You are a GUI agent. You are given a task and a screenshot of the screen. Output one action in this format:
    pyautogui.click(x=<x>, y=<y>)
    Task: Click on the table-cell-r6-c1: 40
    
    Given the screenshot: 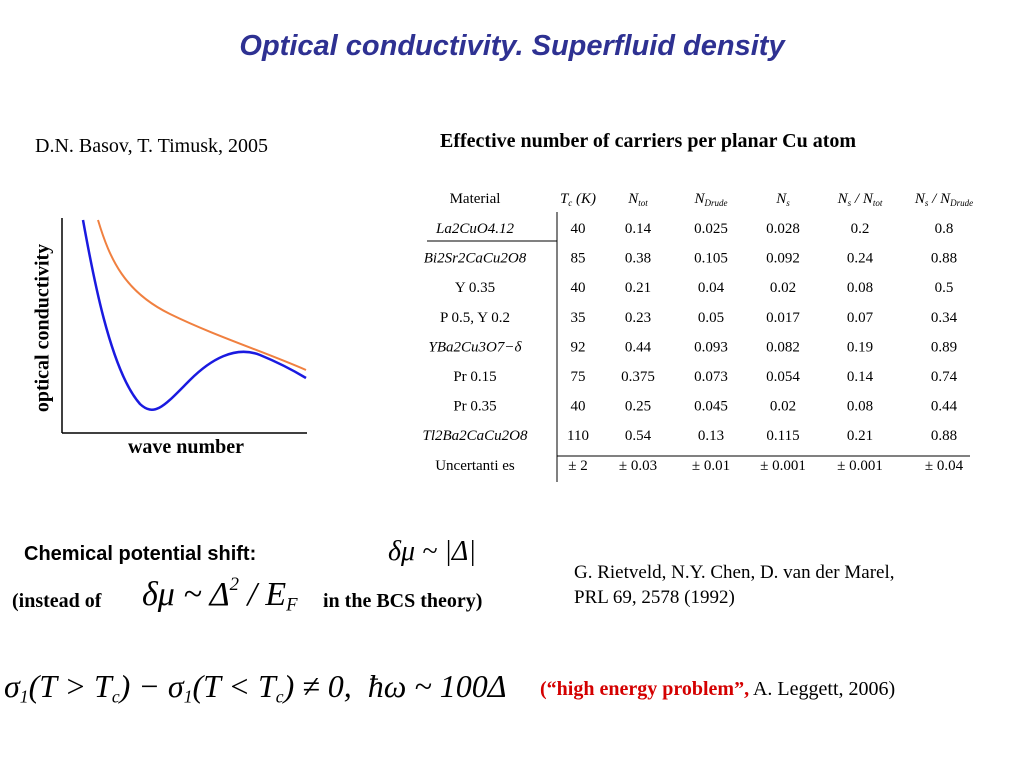 What is the action you would take?
    pyautogui.click(x=578, y=407)
    